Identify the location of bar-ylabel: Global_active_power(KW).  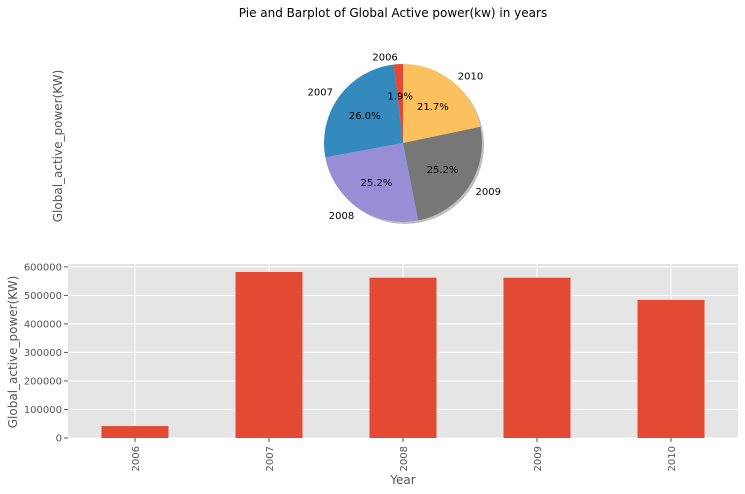
(13, 352).